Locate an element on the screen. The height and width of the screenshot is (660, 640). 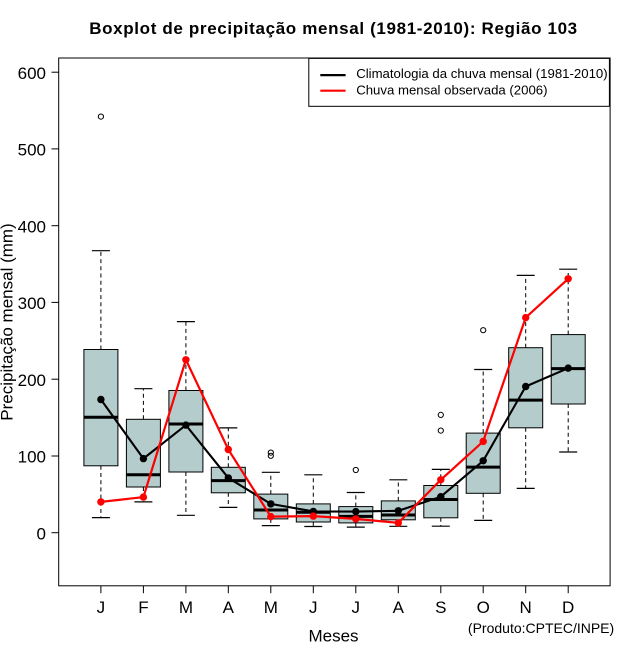
svg-text: 300 is located at coordinates (32, 303).